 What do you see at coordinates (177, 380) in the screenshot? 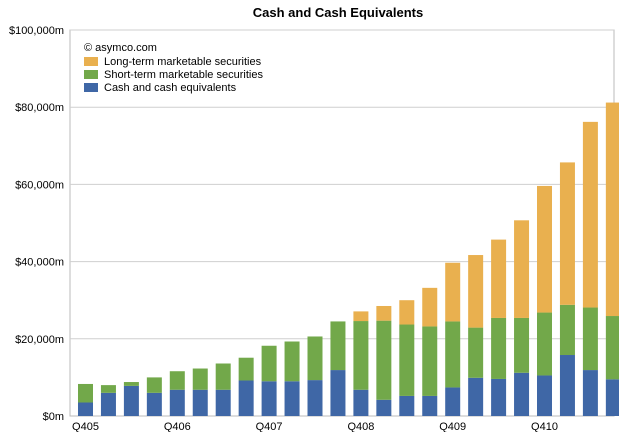
I see `bar-segment-short-term-marketable-securities-q406` at bounding box center [177, 380].